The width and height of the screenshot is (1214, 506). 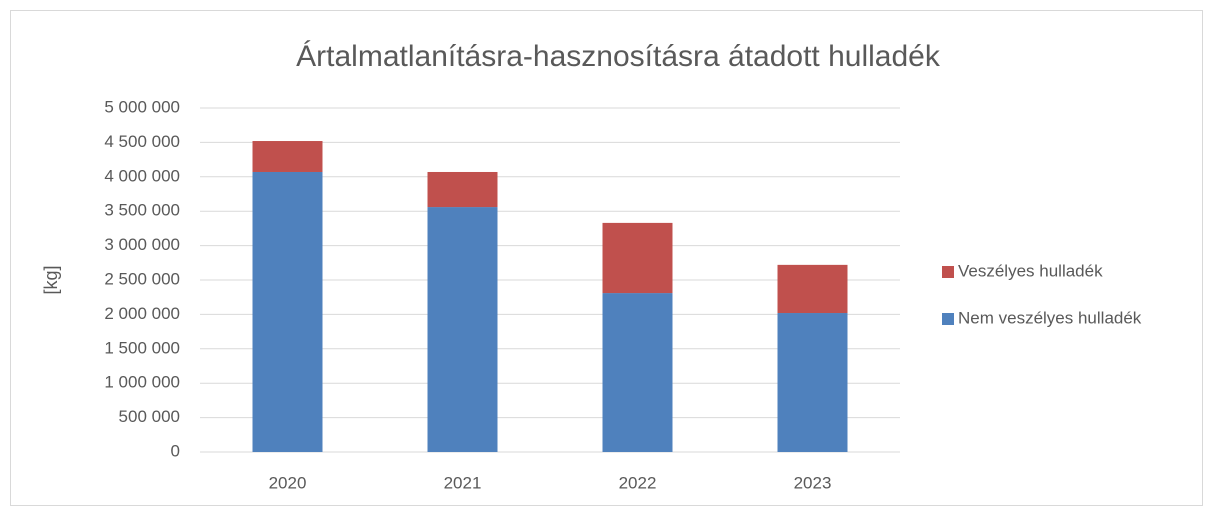 I want to click on y-tick-label: 4 000 000, so click(x=142, y=175).